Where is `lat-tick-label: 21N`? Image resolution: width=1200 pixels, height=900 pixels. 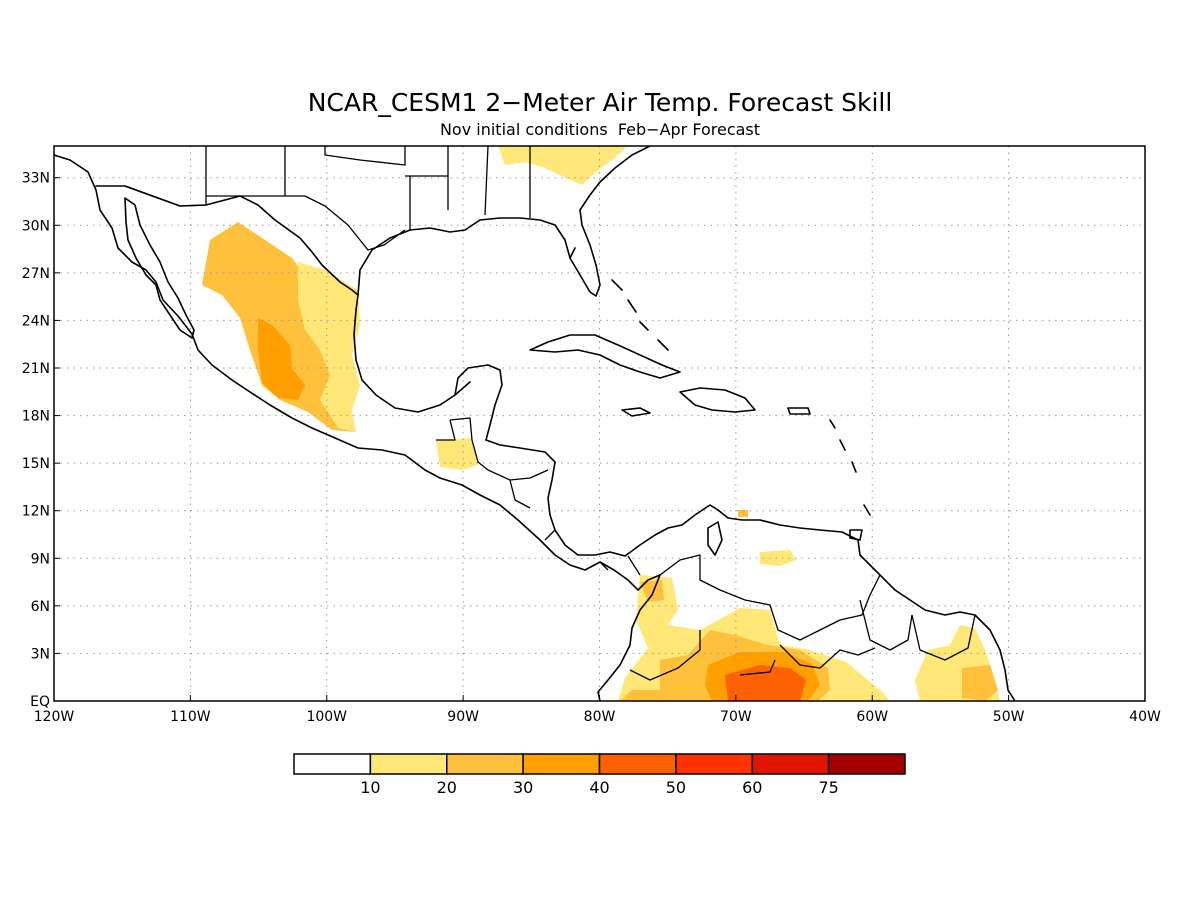
lat-tick-label: 21N is located at coordinates (36, 369).